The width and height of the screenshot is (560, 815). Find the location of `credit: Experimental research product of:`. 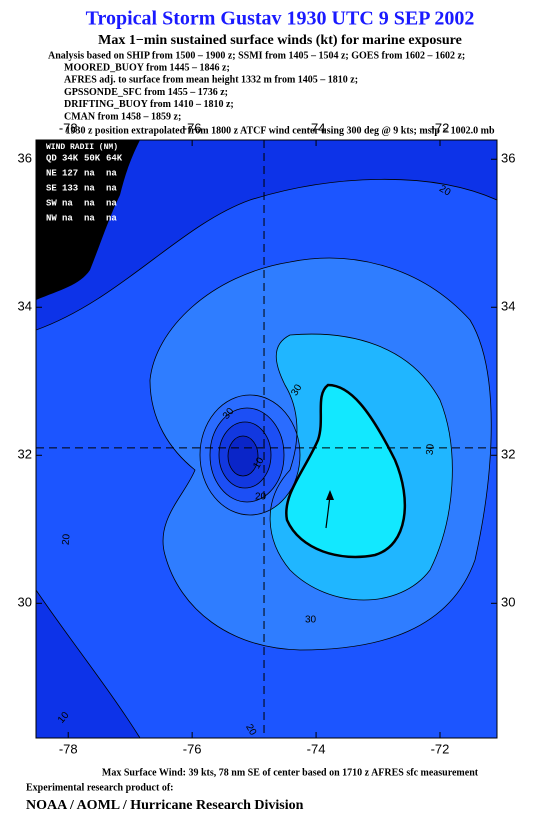

credit: Experimental research product of: is located at coordinates (99, 787).